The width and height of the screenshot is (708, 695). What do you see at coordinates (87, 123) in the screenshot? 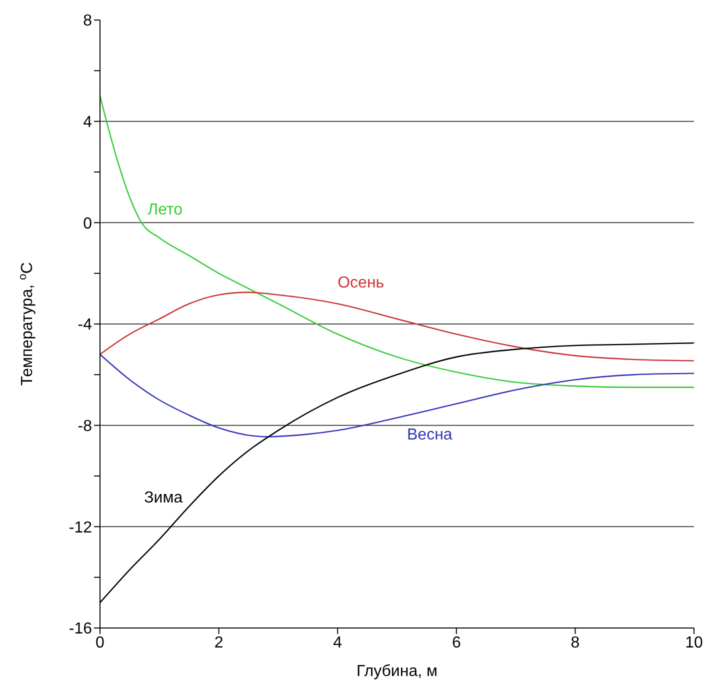
I see `y-tick-label: 4` at bounding box center [87, 123].